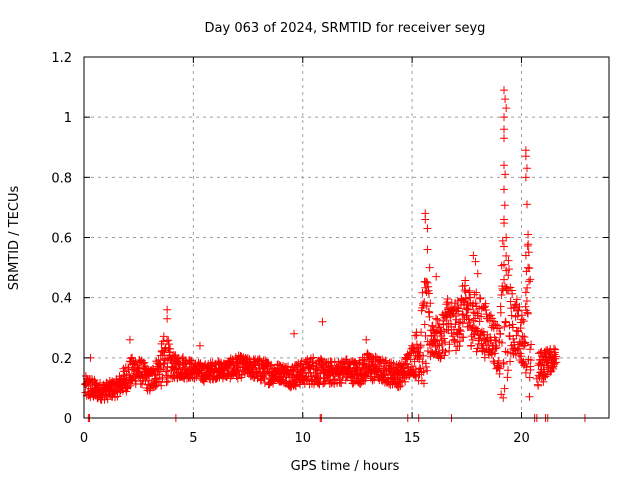 The height and width of the screenshot is (480, 640). What do you see at coordinates (68, 419) in the screenshot?
I see `y-tick-label: 0` at bounding box center [68, 419].